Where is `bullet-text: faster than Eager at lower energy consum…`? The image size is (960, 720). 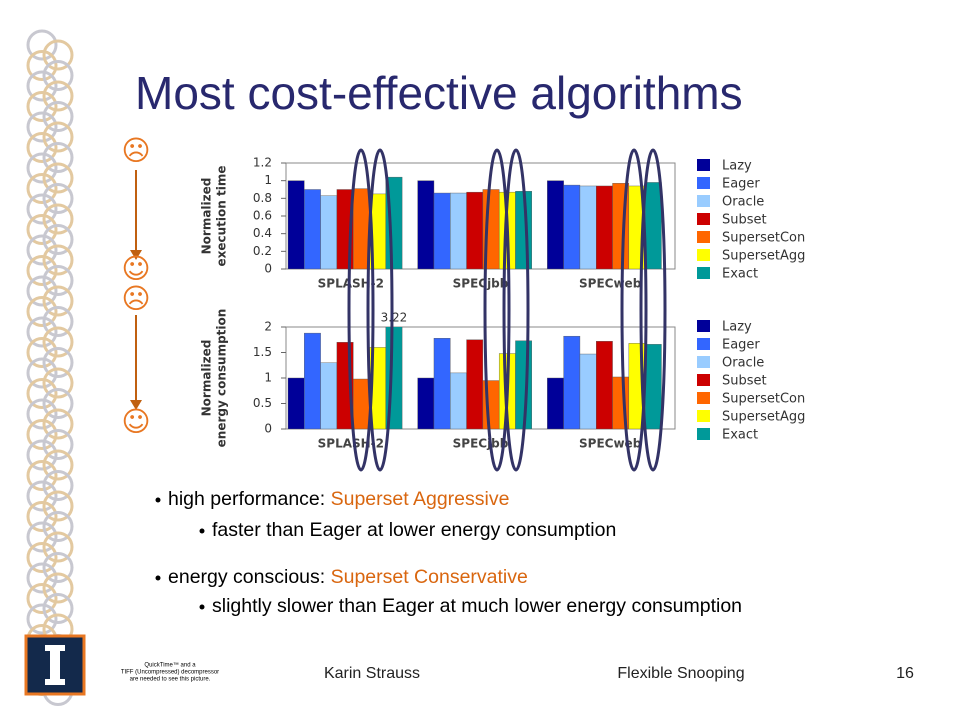 bullet-text: faster than Eager at lower energy consum… is located at coordinates (414, 530).